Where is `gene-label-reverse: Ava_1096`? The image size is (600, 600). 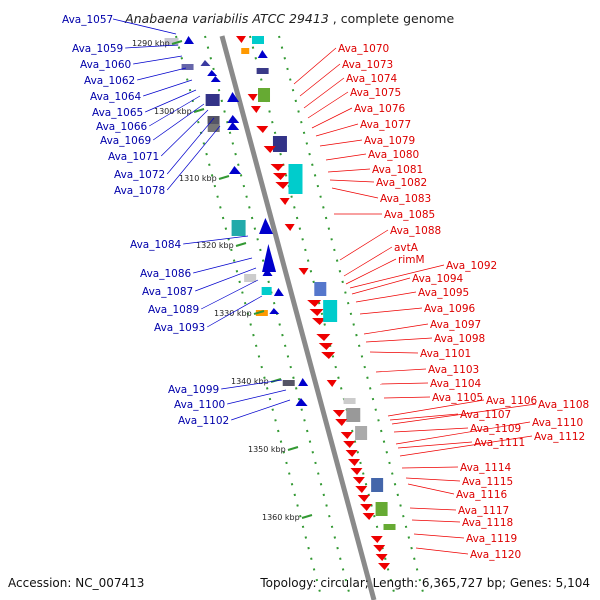 gene-label-reverse: Ava_1096 is located at coordinates (450, 309).